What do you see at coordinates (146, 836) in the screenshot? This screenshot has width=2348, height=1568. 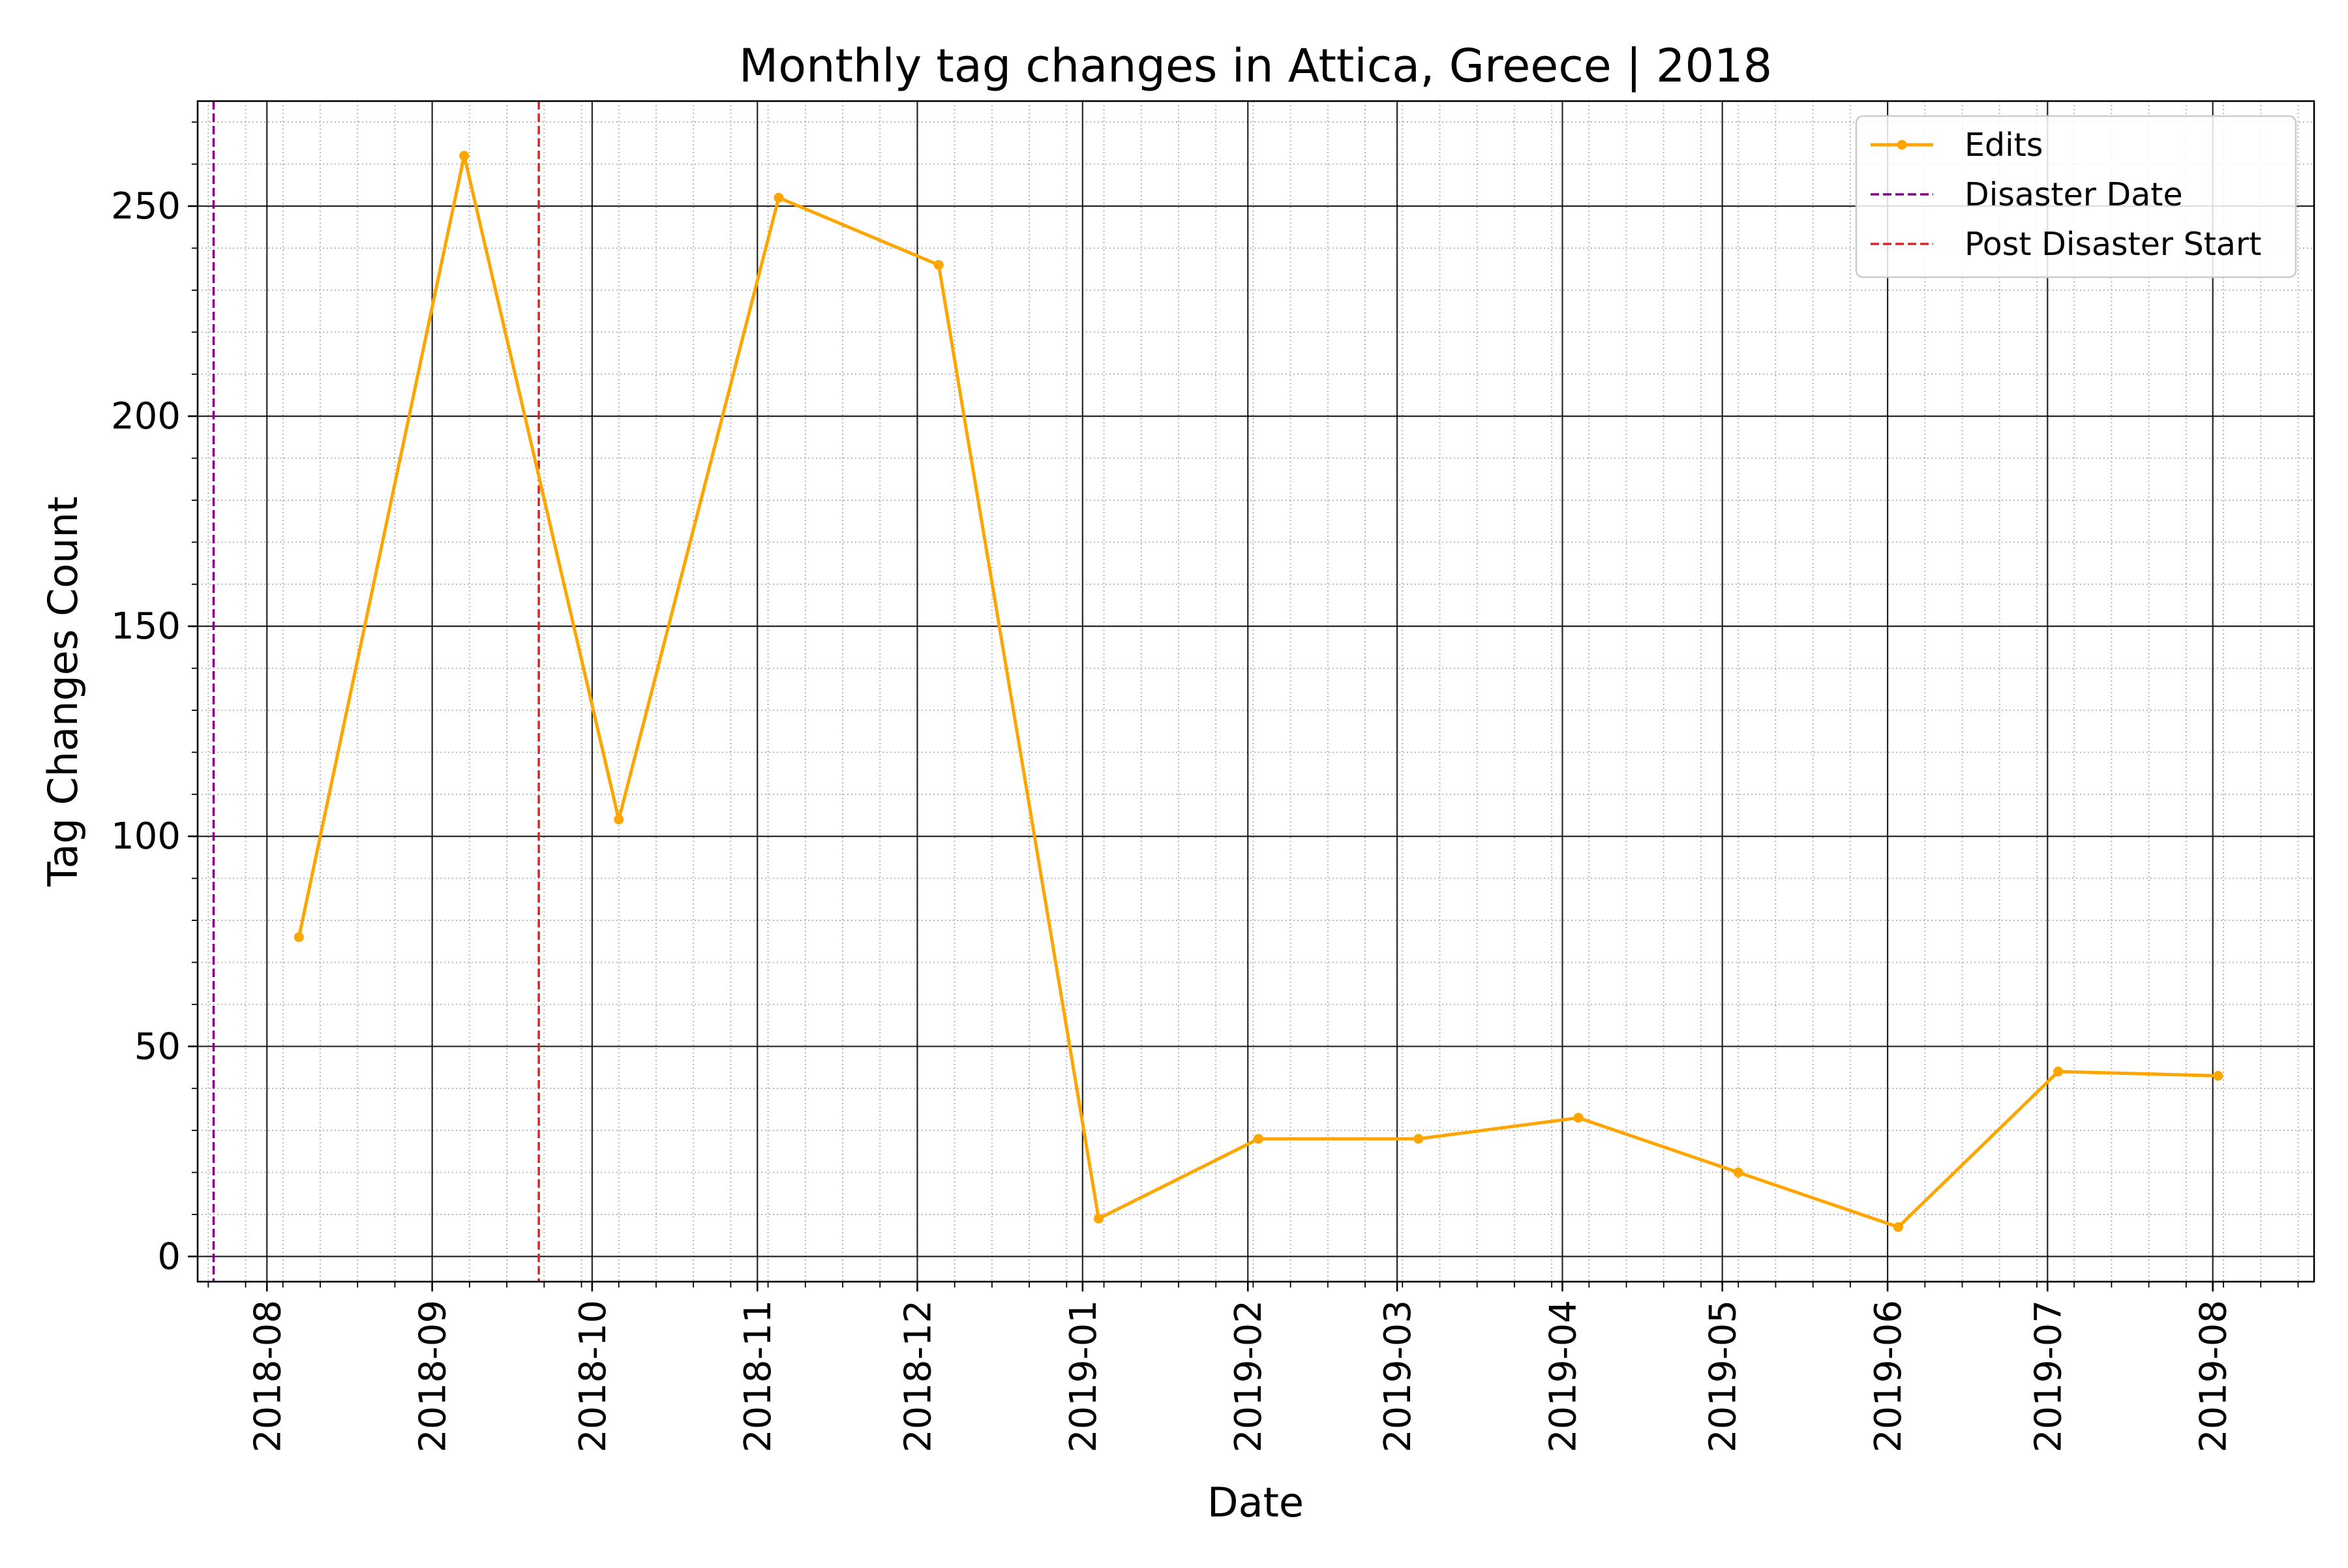 I see `y-tick-label: 100` at bounding box center [146, 836].